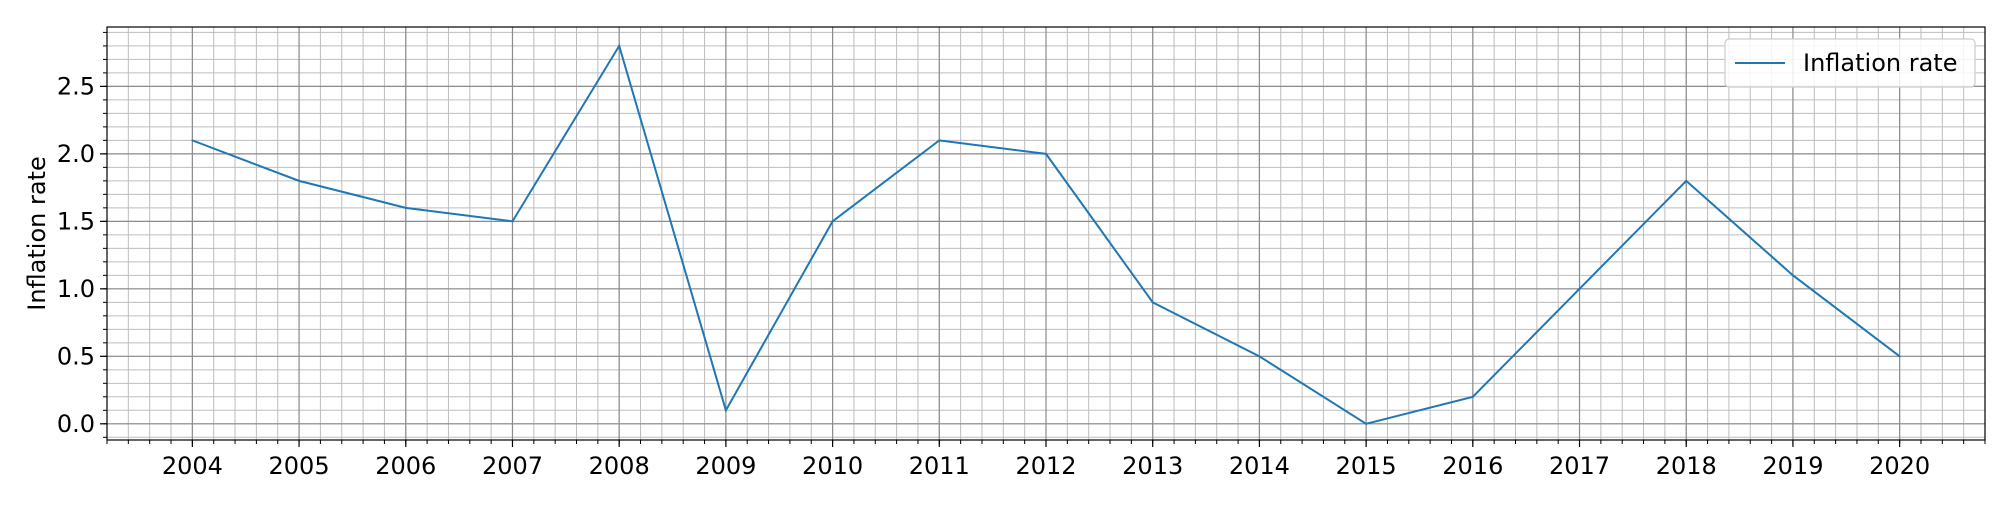  I want to click on x-tick-label: 2010, so click(832, 466).